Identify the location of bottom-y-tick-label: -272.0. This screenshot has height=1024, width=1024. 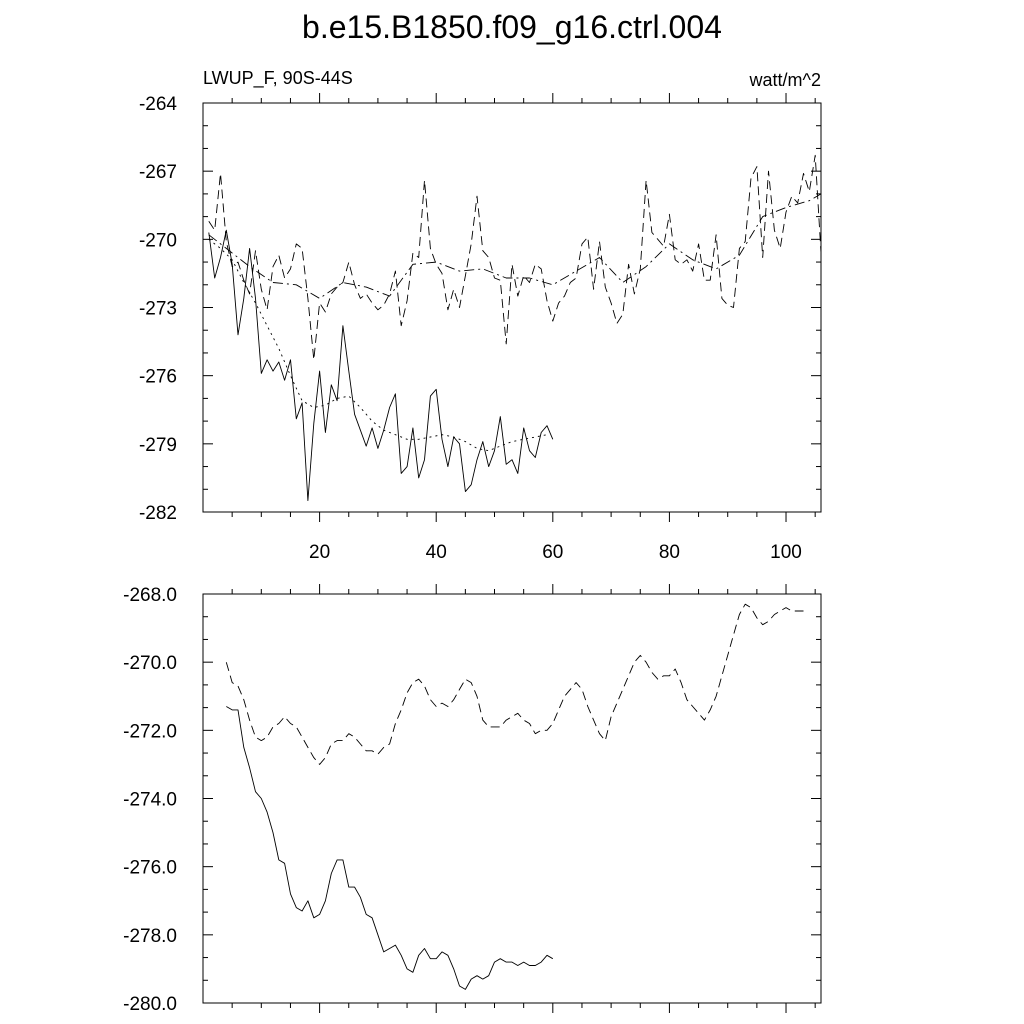
(150, 731).